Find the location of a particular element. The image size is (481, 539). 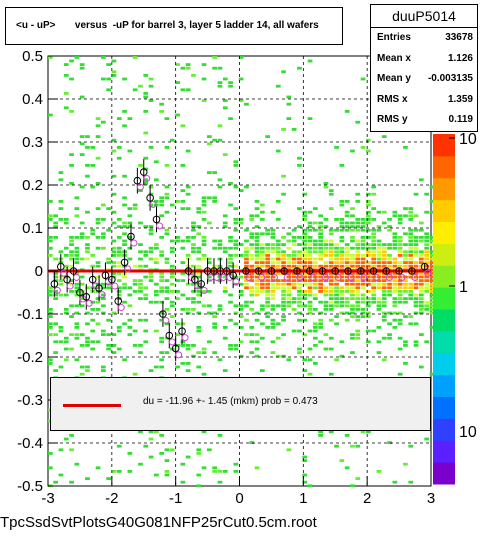

y-axis-ticks: -0.5-0.4-0.3-0.2-0.100.10.20.30.40.5 is located at coordinates (37, 271).